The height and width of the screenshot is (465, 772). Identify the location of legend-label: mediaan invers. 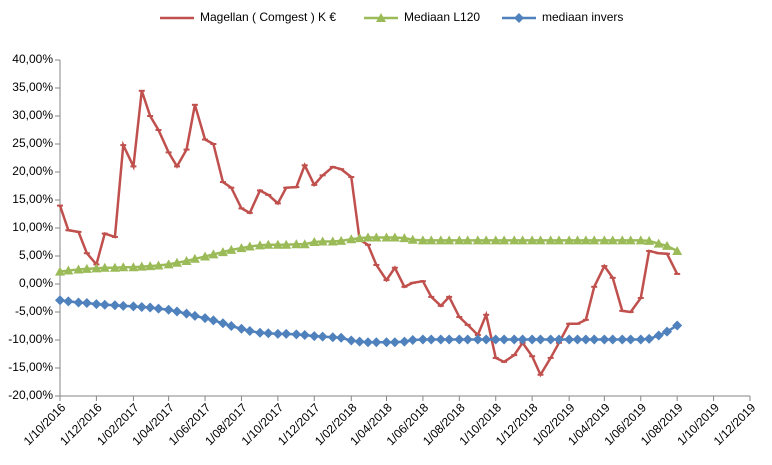
(582, 17).